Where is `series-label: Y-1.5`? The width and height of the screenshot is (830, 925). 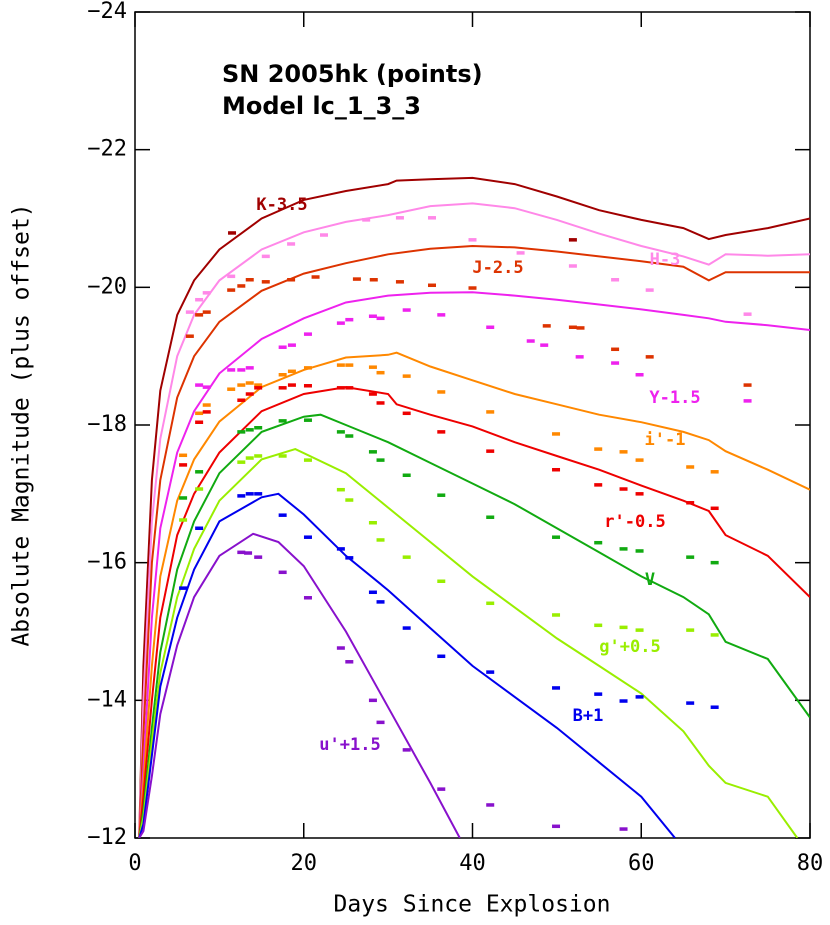 series-label: Y-1.5 is located at coordinates (674, 398).